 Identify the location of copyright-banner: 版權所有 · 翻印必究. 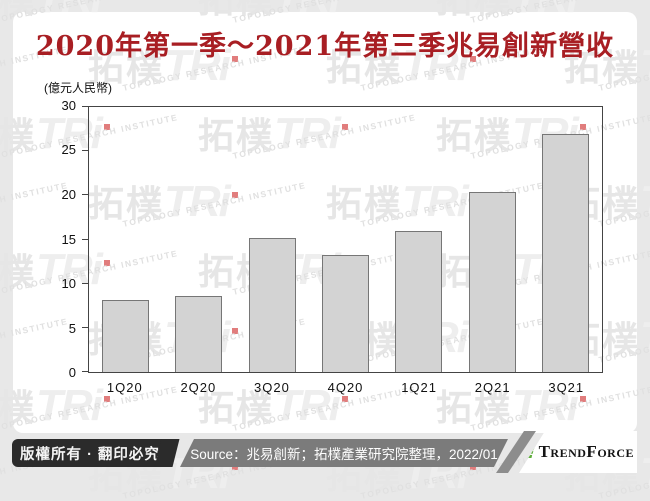
(90, 453).